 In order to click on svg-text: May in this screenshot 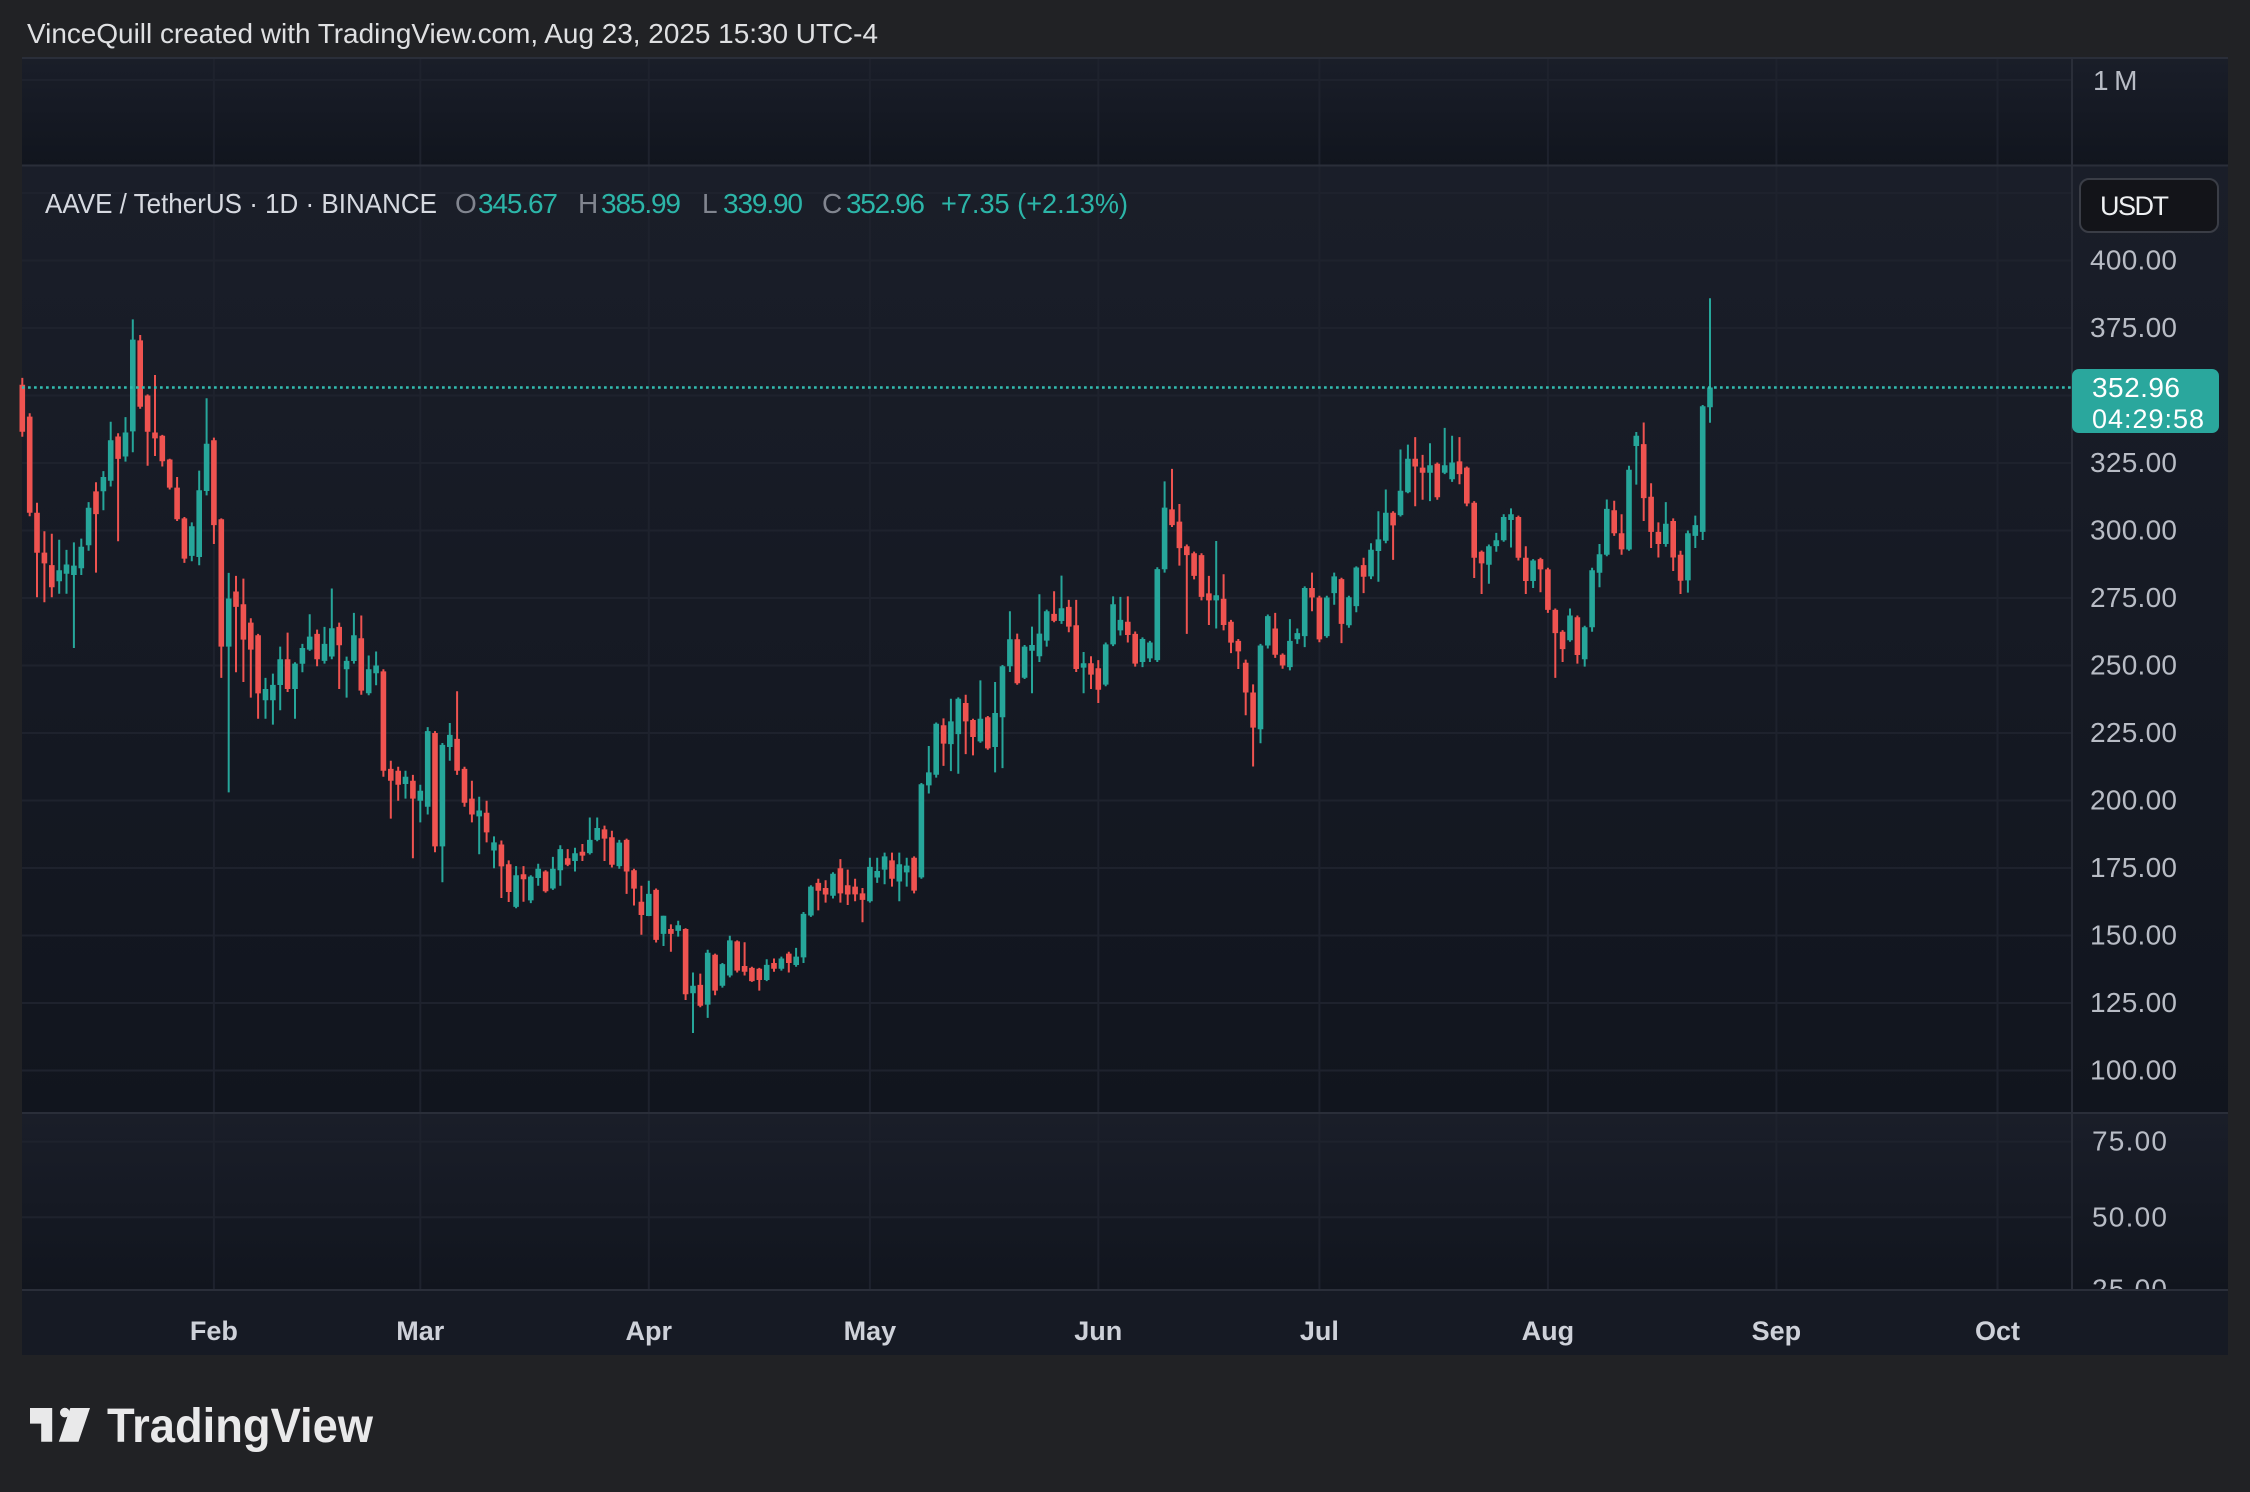, I will do `click(870, 1331)`.